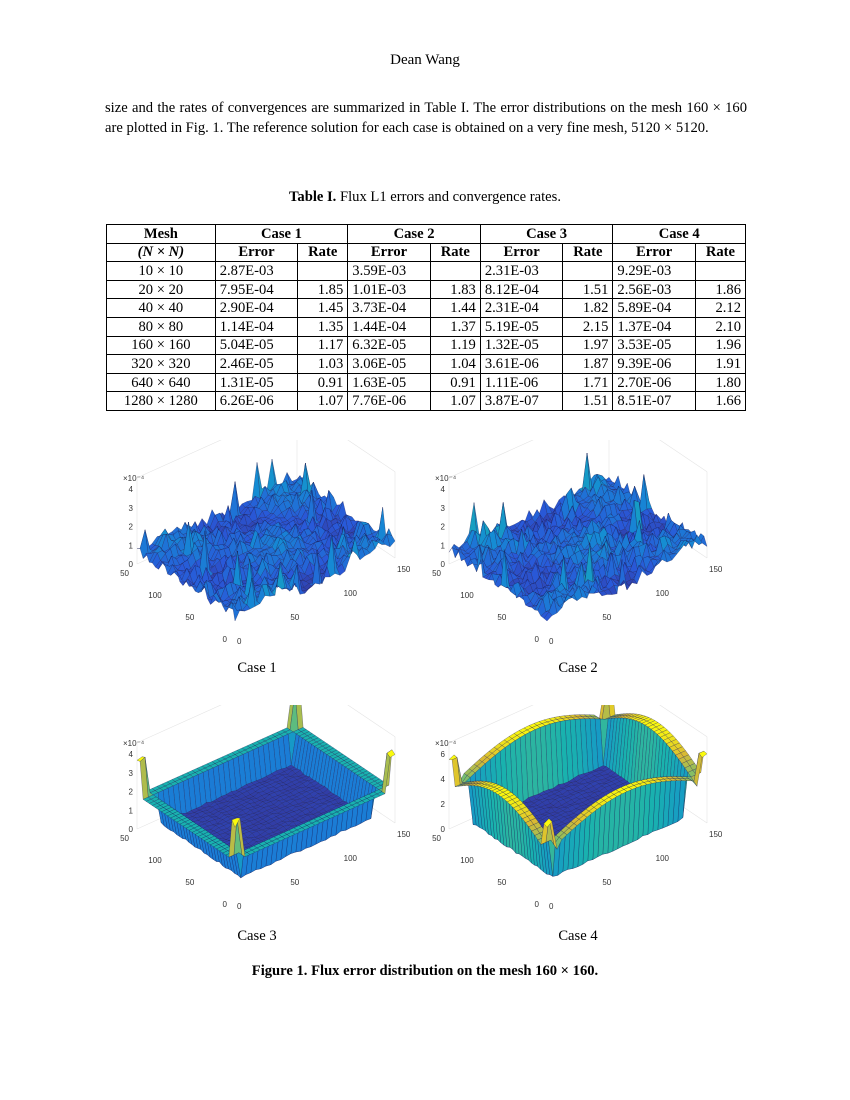 This screenshot has width=850, height=1100. What do you see at coordinates (389, 326) in the screenshot?
I see `error-cell: 1.44E-04` at bounding box center [389, 326].